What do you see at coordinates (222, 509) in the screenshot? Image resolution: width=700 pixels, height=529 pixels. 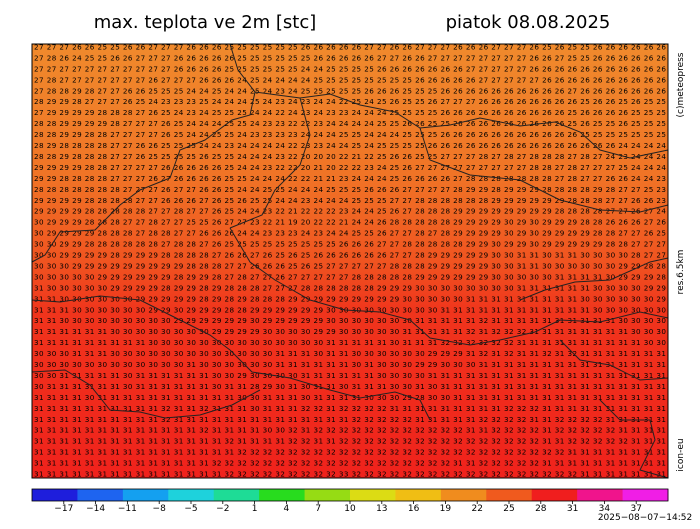 I see `colorbar-label: −2` at bounding box center [222, 509].